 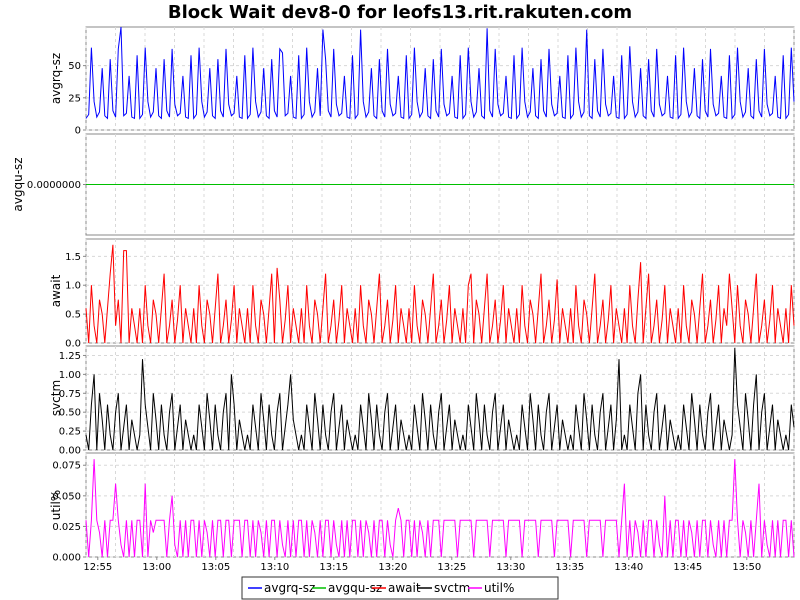 I want to click on y-tick-label: 0.25, so click(x=70, y=432).